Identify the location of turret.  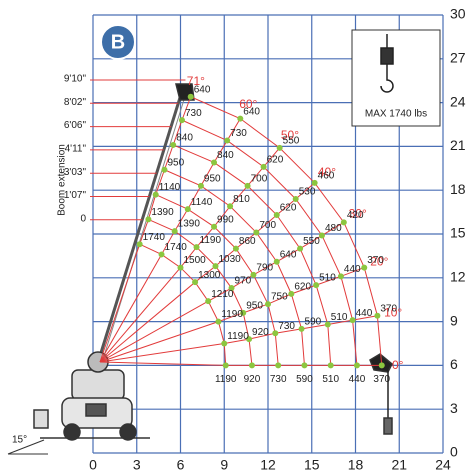
(98, 385).